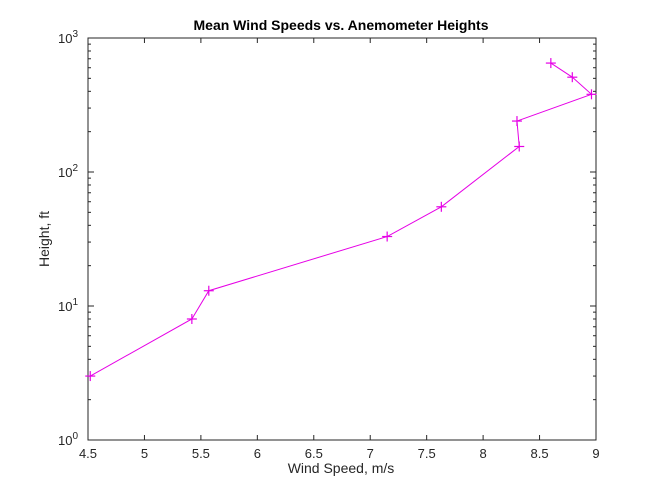  I want to click on y-tick-label: 10¹, so click(68, 305).